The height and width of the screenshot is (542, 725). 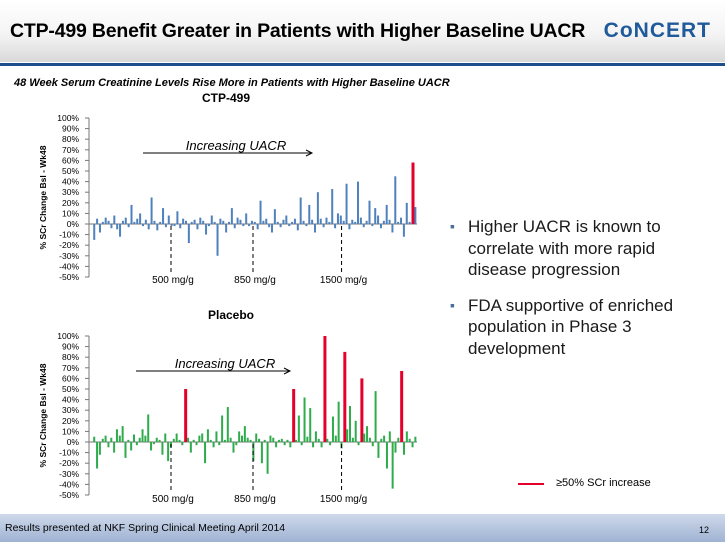 What do you see at coordinates (43, 415) in the screenshot?
I see `y-axis-label: % SCr Change Bsl - Wk48` at bounding box center [43, 415].